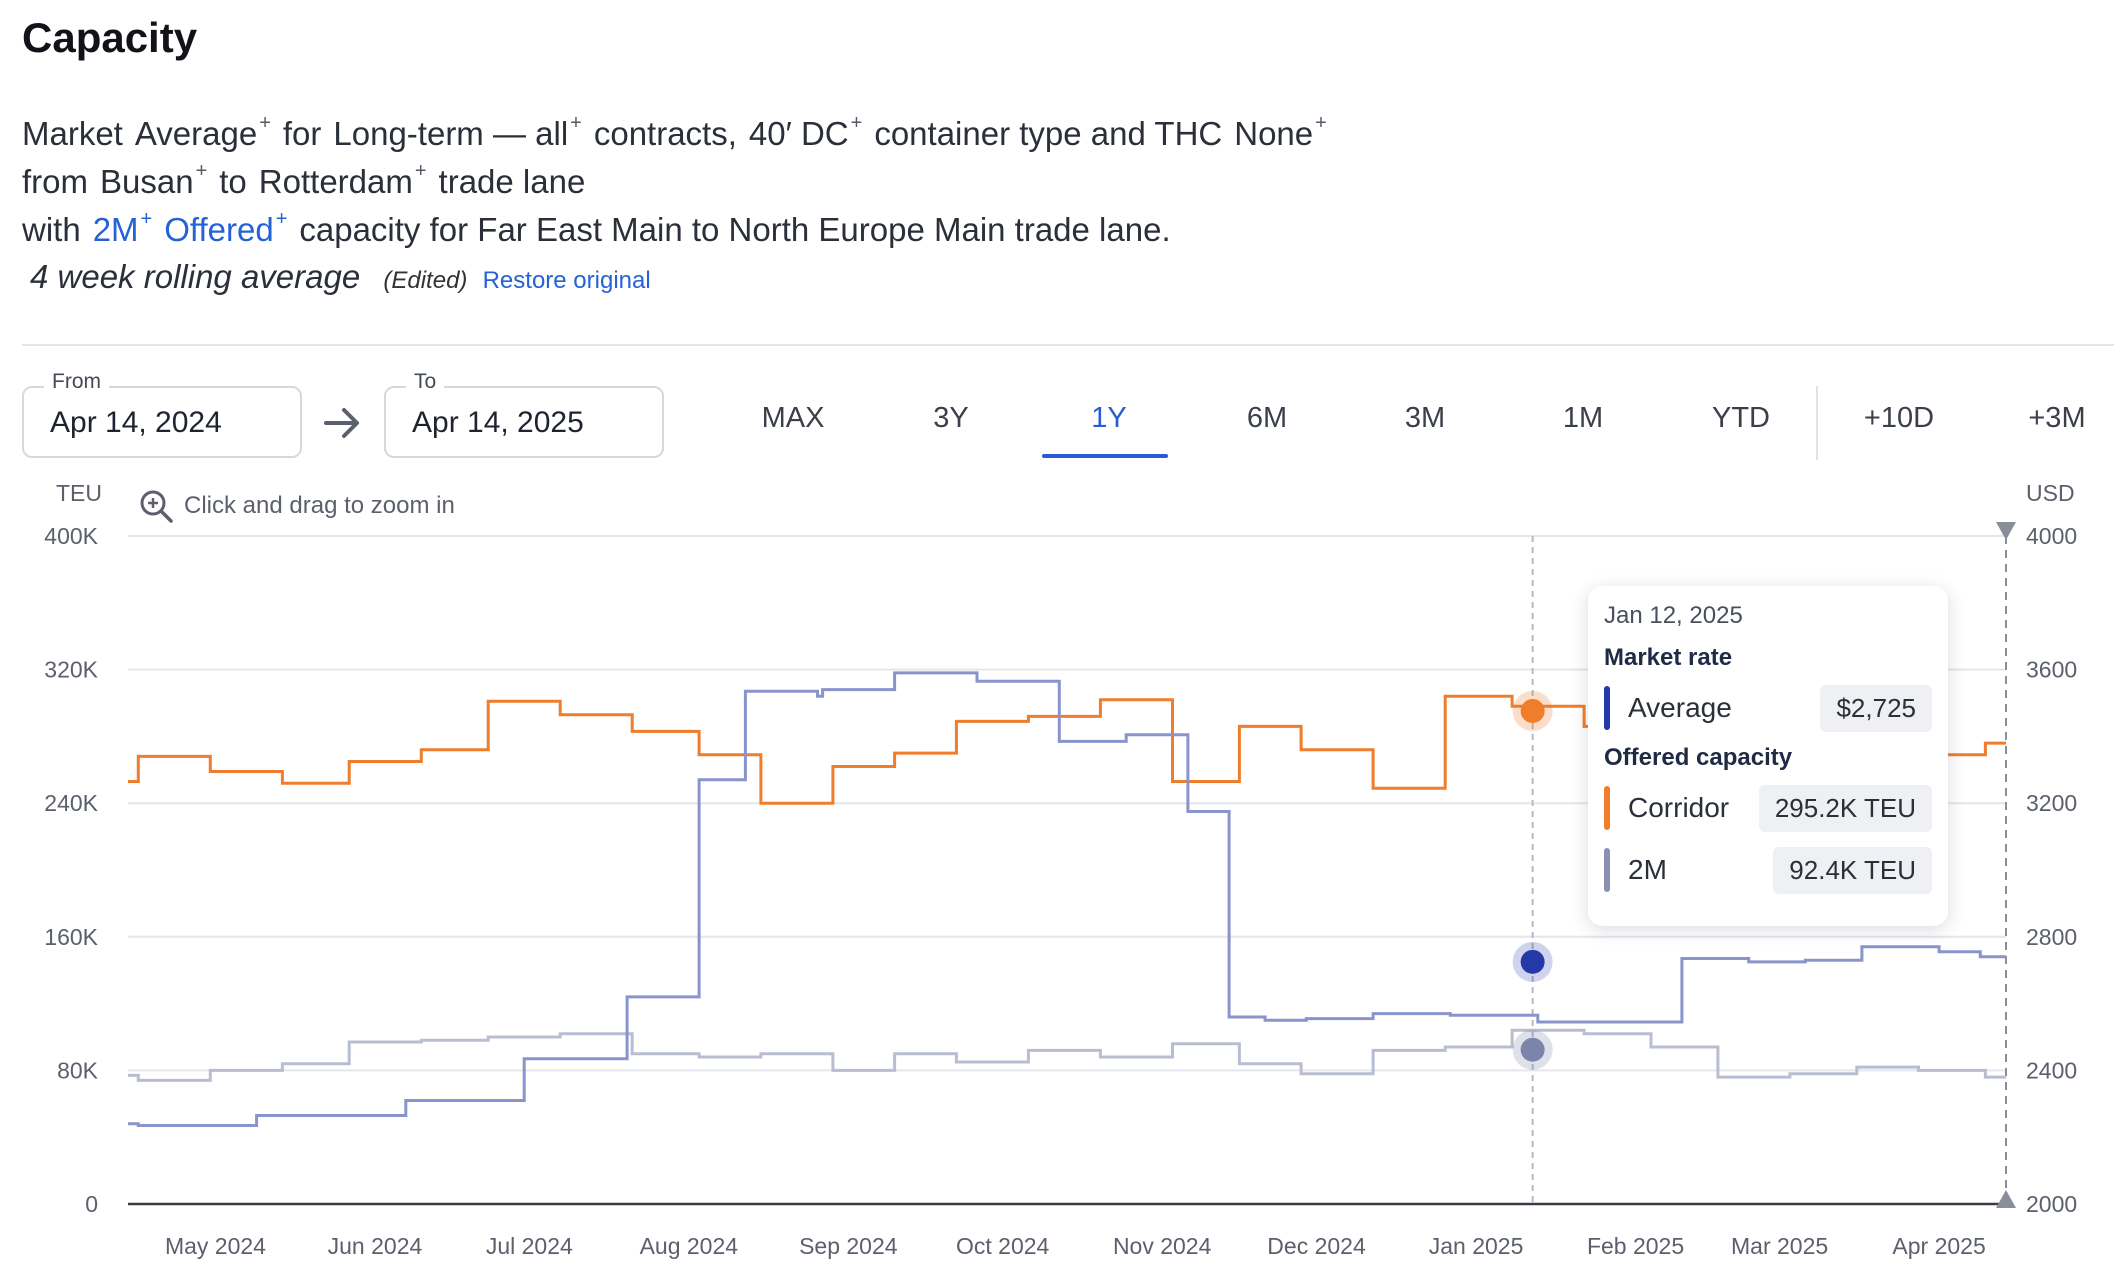  What do you see at coordinates (2051, 803) in the screenshot?
I see `right-tick-label: 3200` at bounding box center [2051, 803].